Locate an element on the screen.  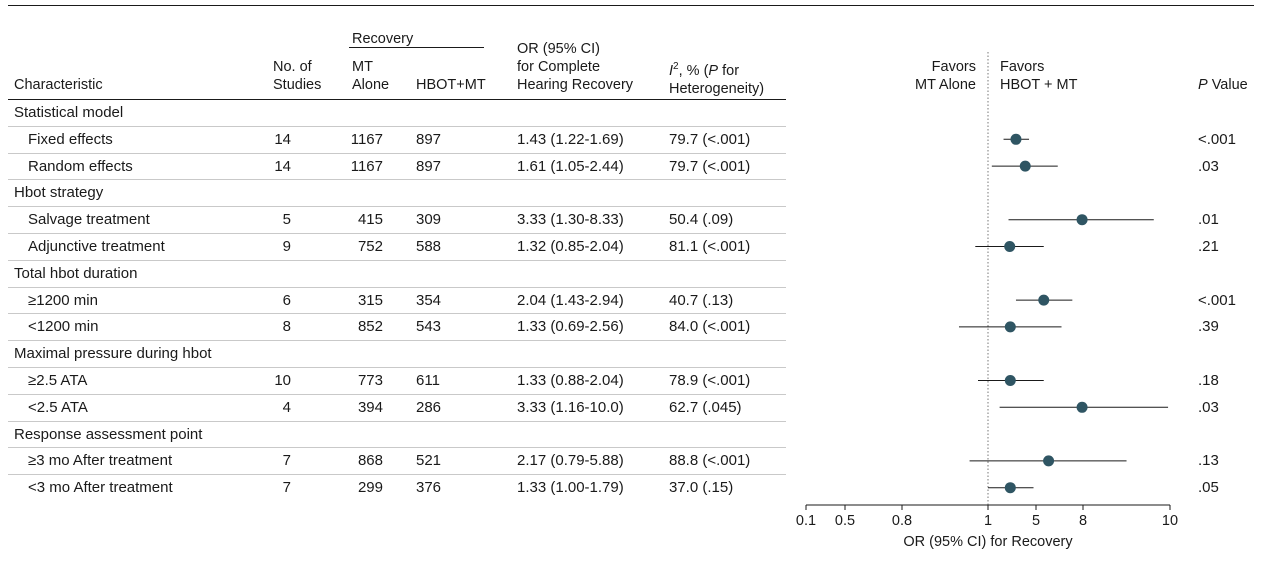
header-hbot-mt: HBOT+MT is located at coordinates (451, 85).